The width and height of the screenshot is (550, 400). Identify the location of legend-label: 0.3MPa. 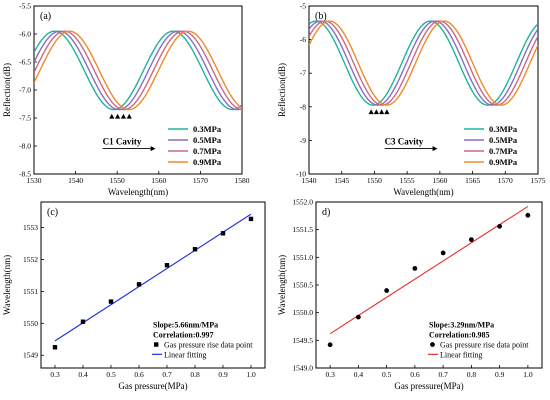
(207, 129).